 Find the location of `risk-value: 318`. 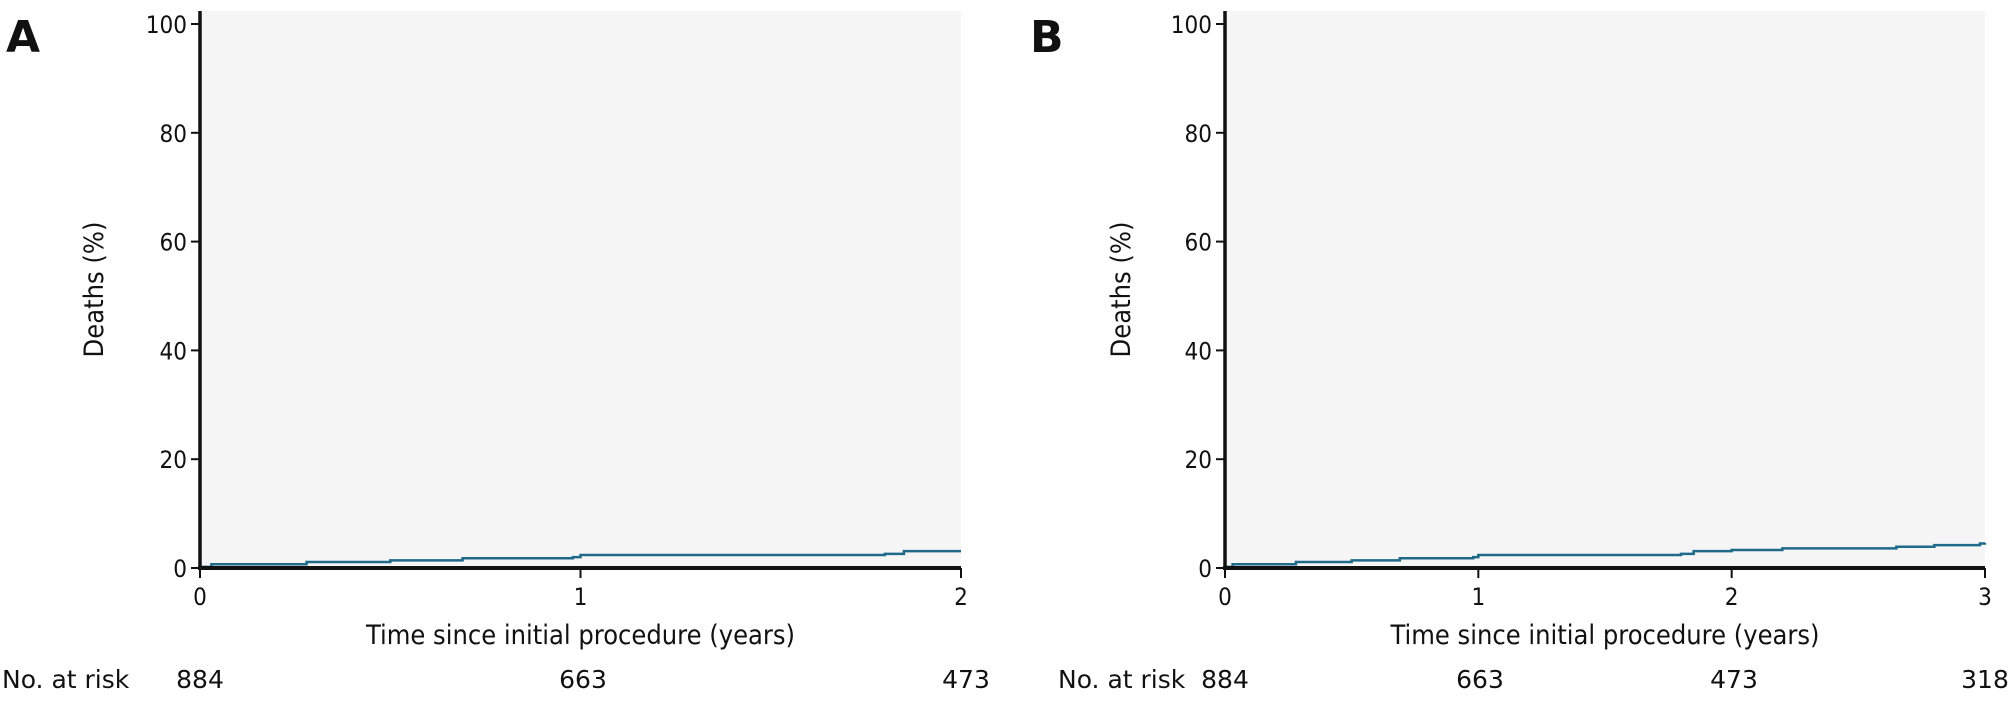

risk-value: 318 is located at coordinates (1985, 679).